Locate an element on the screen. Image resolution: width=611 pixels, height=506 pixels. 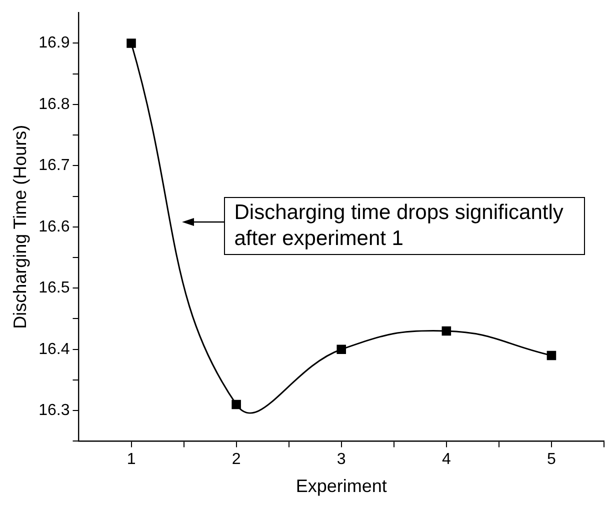
y-tick-label: 16.8 is located at coordinates (54, 104).